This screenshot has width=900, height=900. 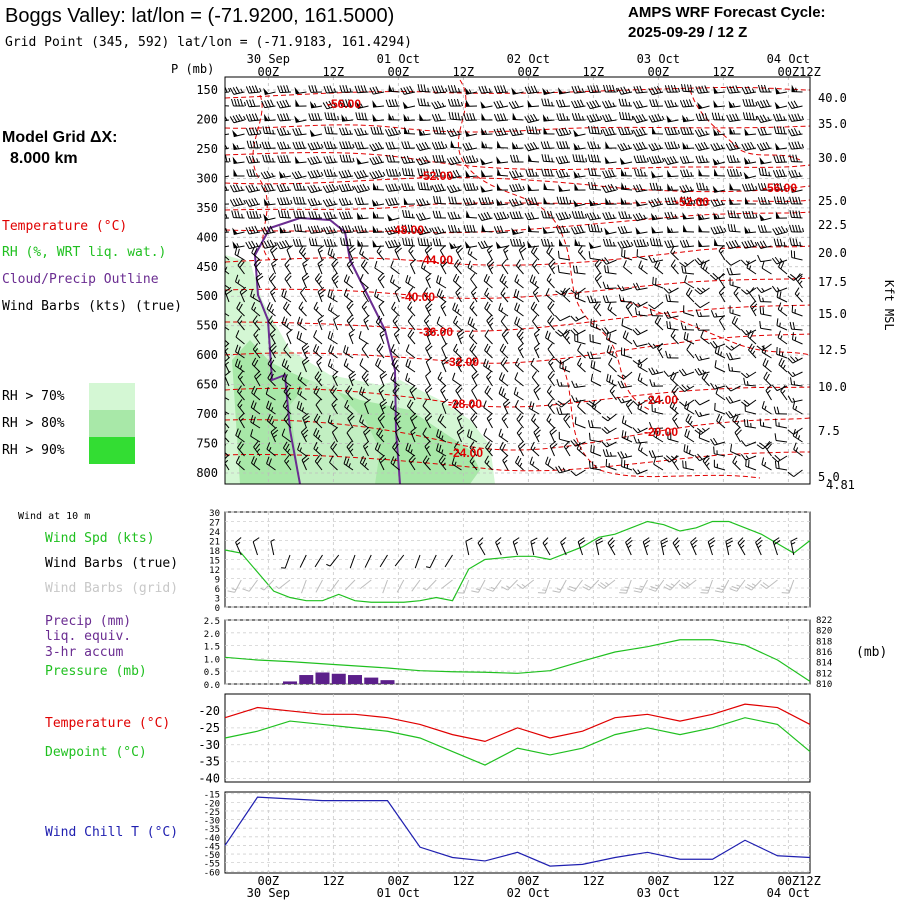 I want to click on grid-wind-barb-half-barb, so click(x=657, y=585).